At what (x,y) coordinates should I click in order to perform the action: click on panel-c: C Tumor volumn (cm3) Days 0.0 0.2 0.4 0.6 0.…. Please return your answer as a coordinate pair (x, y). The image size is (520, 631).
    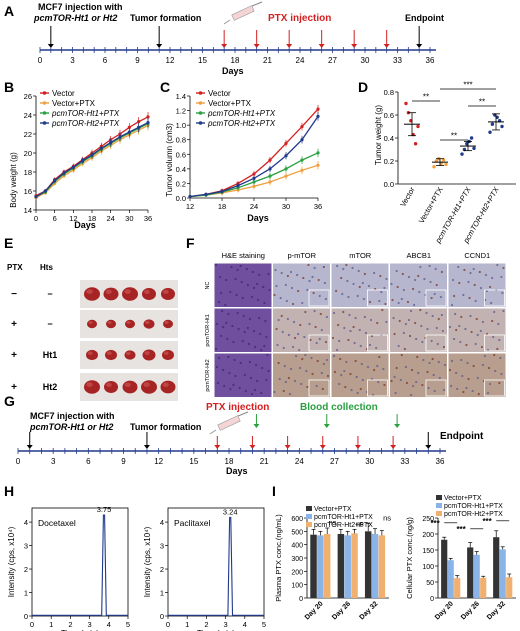
    Looking at the image, I should click on (241, 151).